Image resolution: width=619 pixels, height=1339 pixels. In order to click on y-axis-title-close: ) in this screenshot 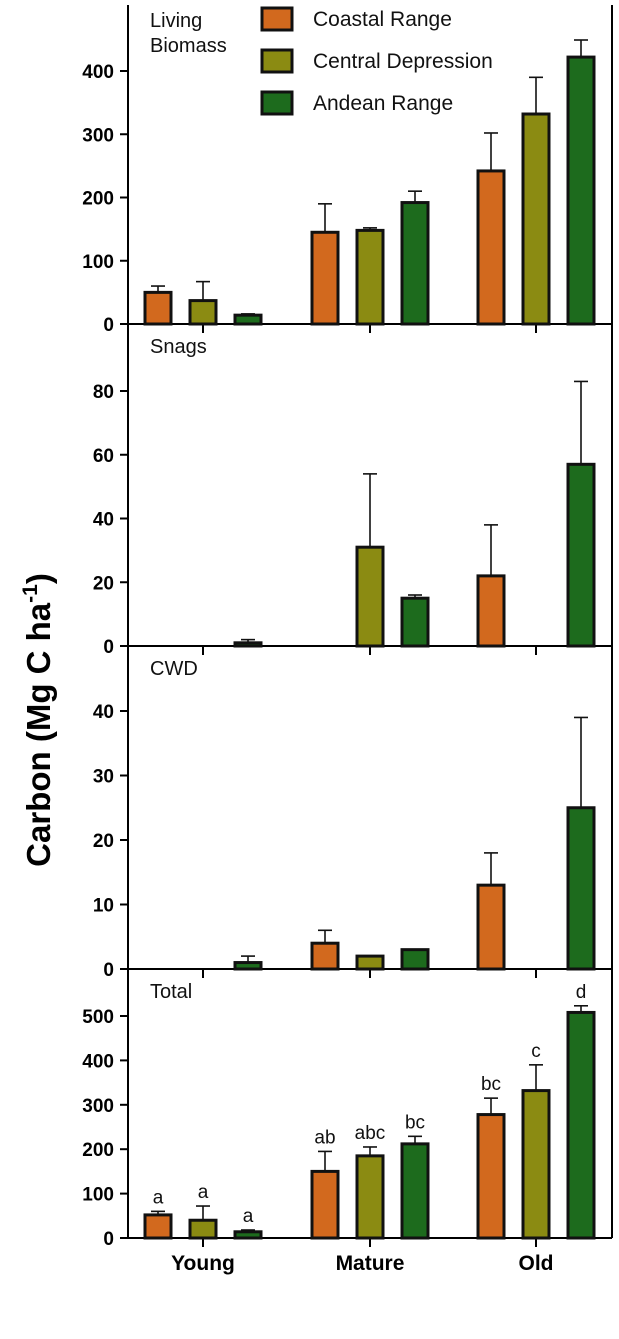, I will do `click(38, 578)`.